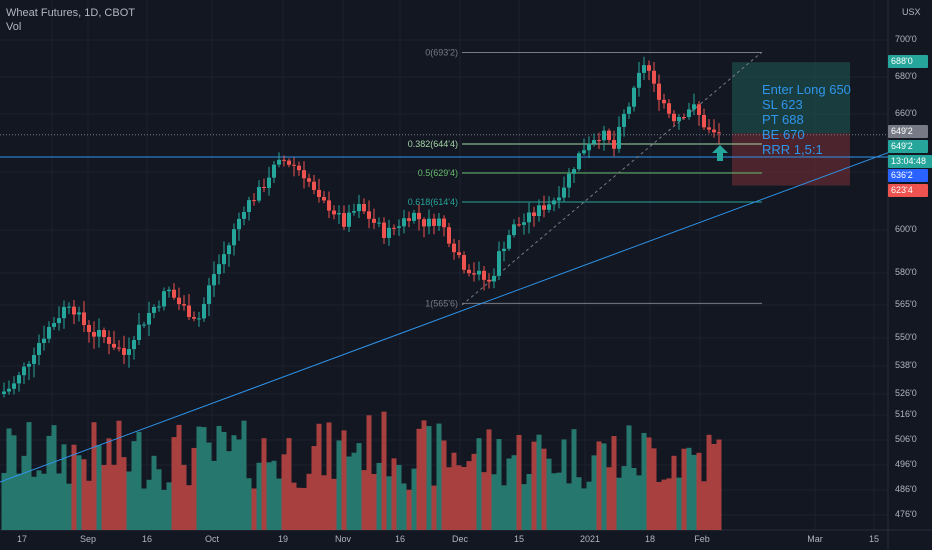 The width and height of the screenshot is (932, 550). What do you see at coordinates (88, 539) in the screenshot?
I see `x-tick-label: Sep` at bounding box center [88, 539].